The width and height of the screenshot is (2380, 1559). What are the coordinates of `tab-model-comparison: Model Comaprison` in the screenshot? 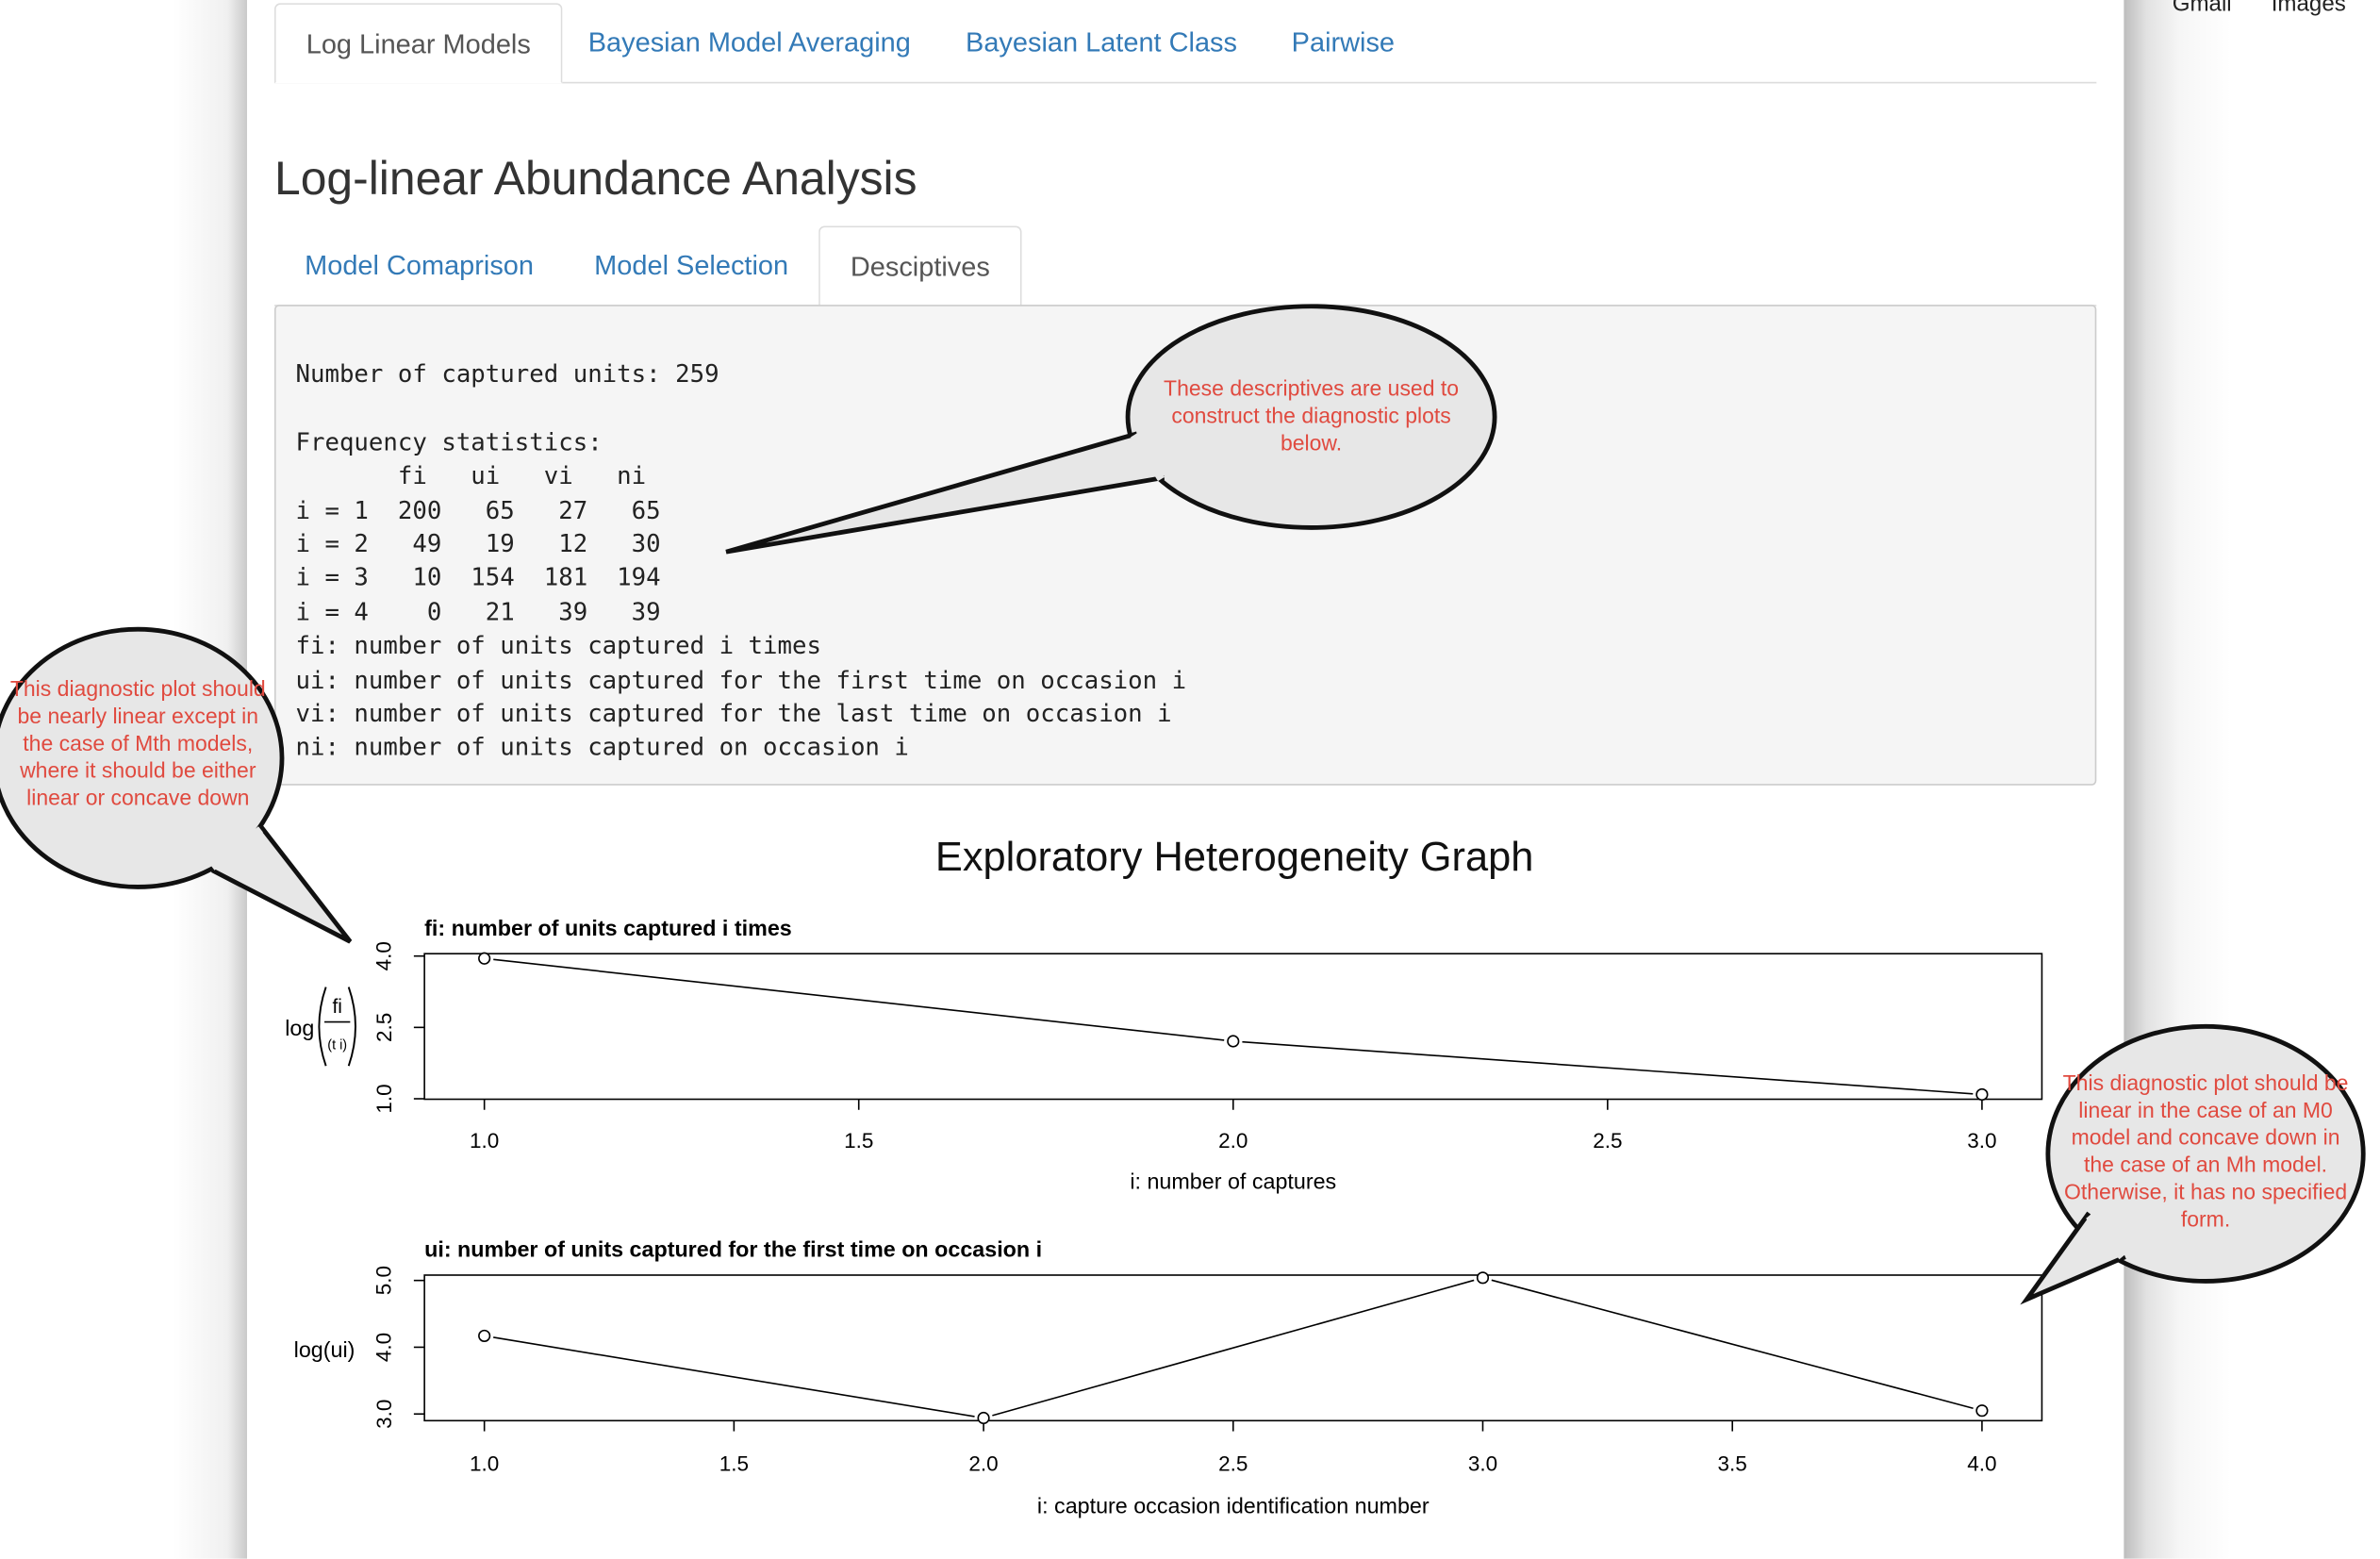 It's located at (420, 266).